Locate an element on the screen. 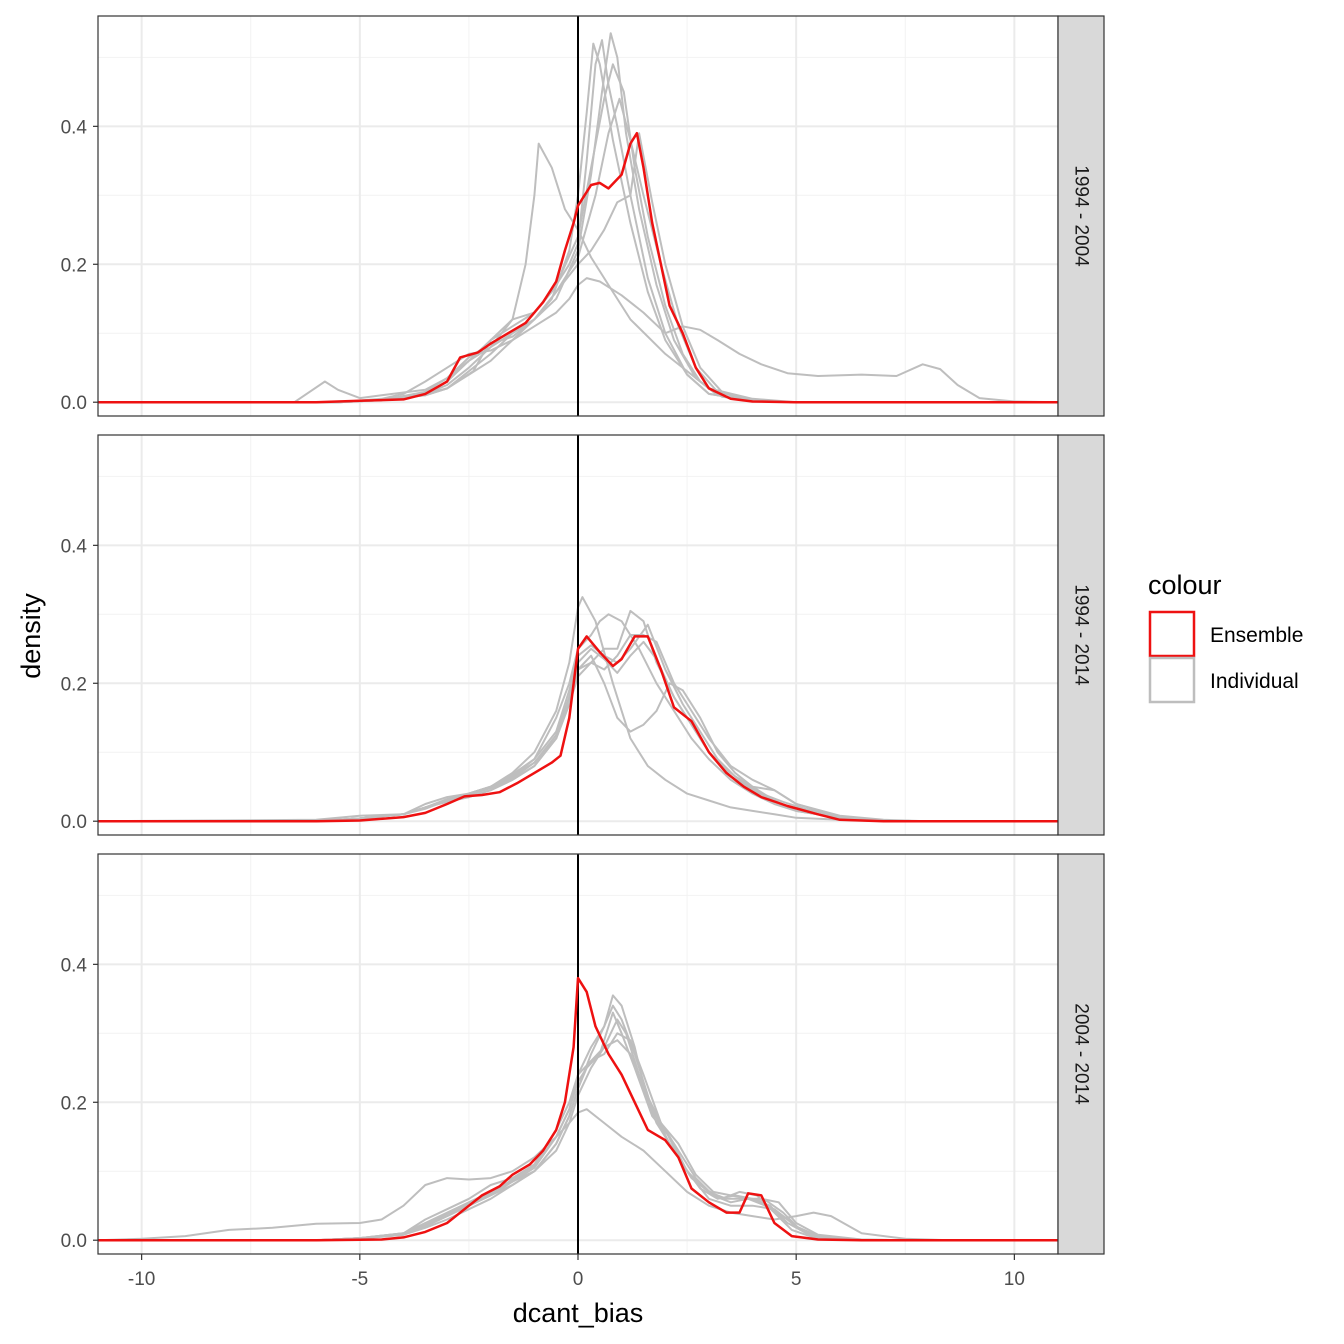 This screenshot has width=1344, height=1344. x-axis: -10 -5 0 5 10 is located at coordinates (576, 1272).